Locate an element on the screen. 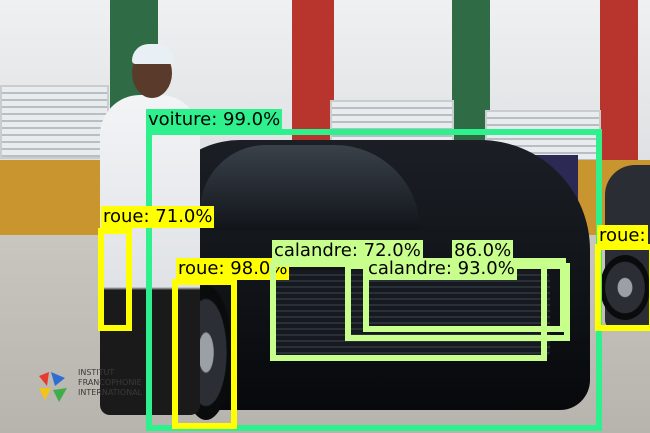 Image resolution: width=650 pixels, height=433 pixels. roue-right-box is located at coordinates (622, 287).